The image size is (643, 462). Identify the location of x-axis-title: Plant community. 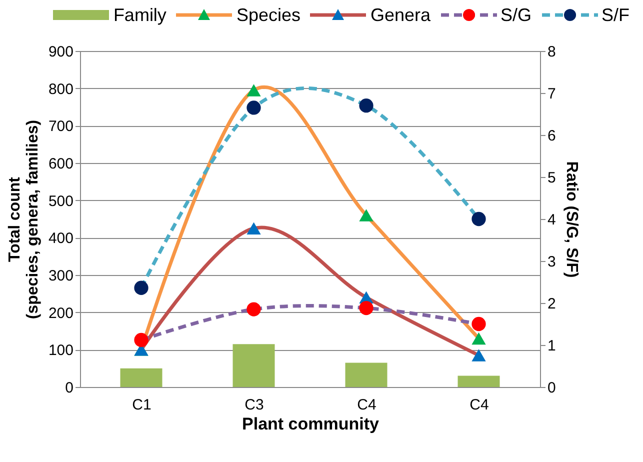
(311, 424).